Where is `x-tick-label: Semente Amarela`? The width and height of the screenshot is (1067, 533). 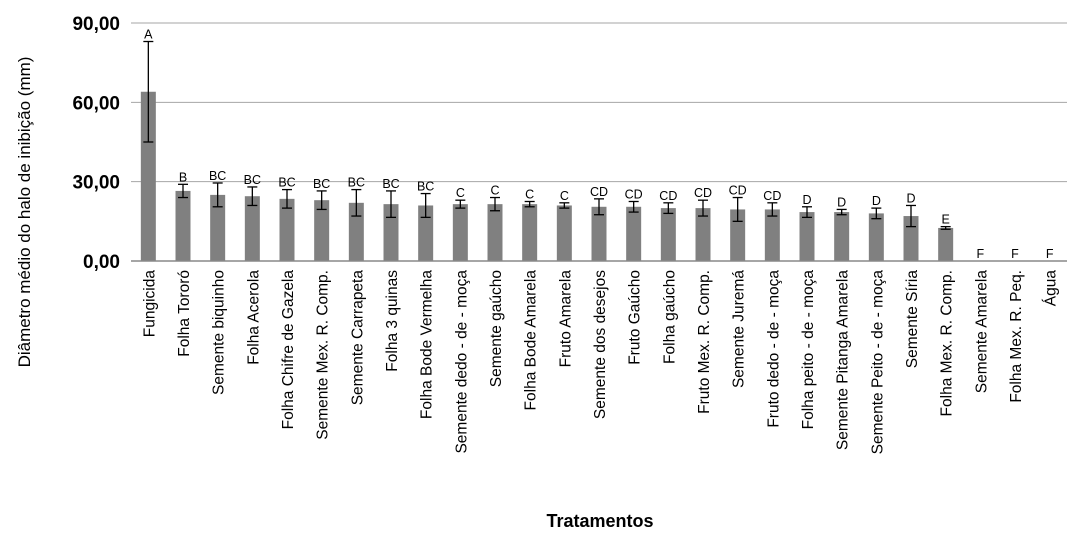 x-tick-label: Semente Amarela is located at coordinates (981, 332).